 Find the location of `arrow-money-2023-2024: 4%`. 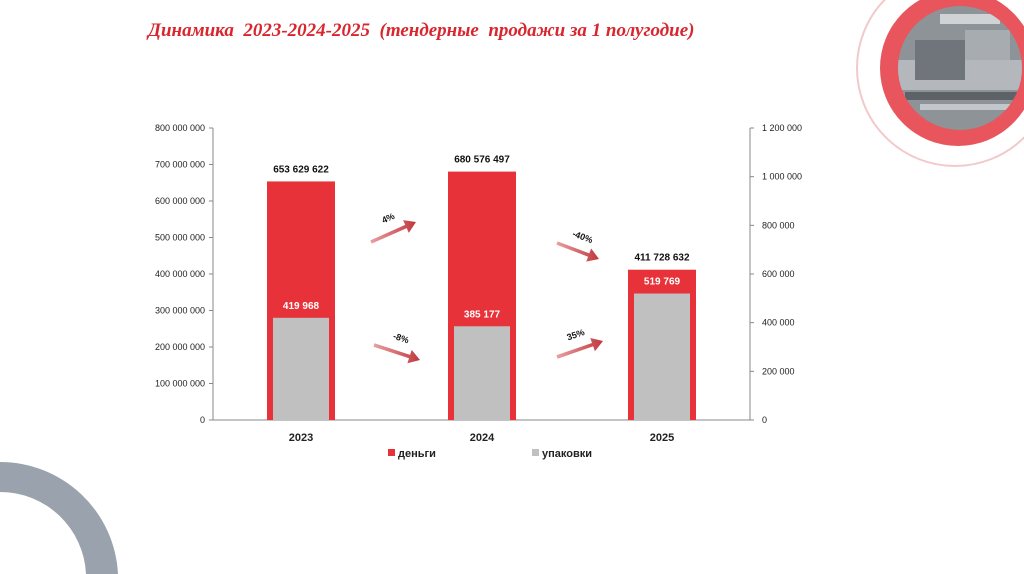

arrow-money-2023-2024: 4% is located at coordinates (393, 227).